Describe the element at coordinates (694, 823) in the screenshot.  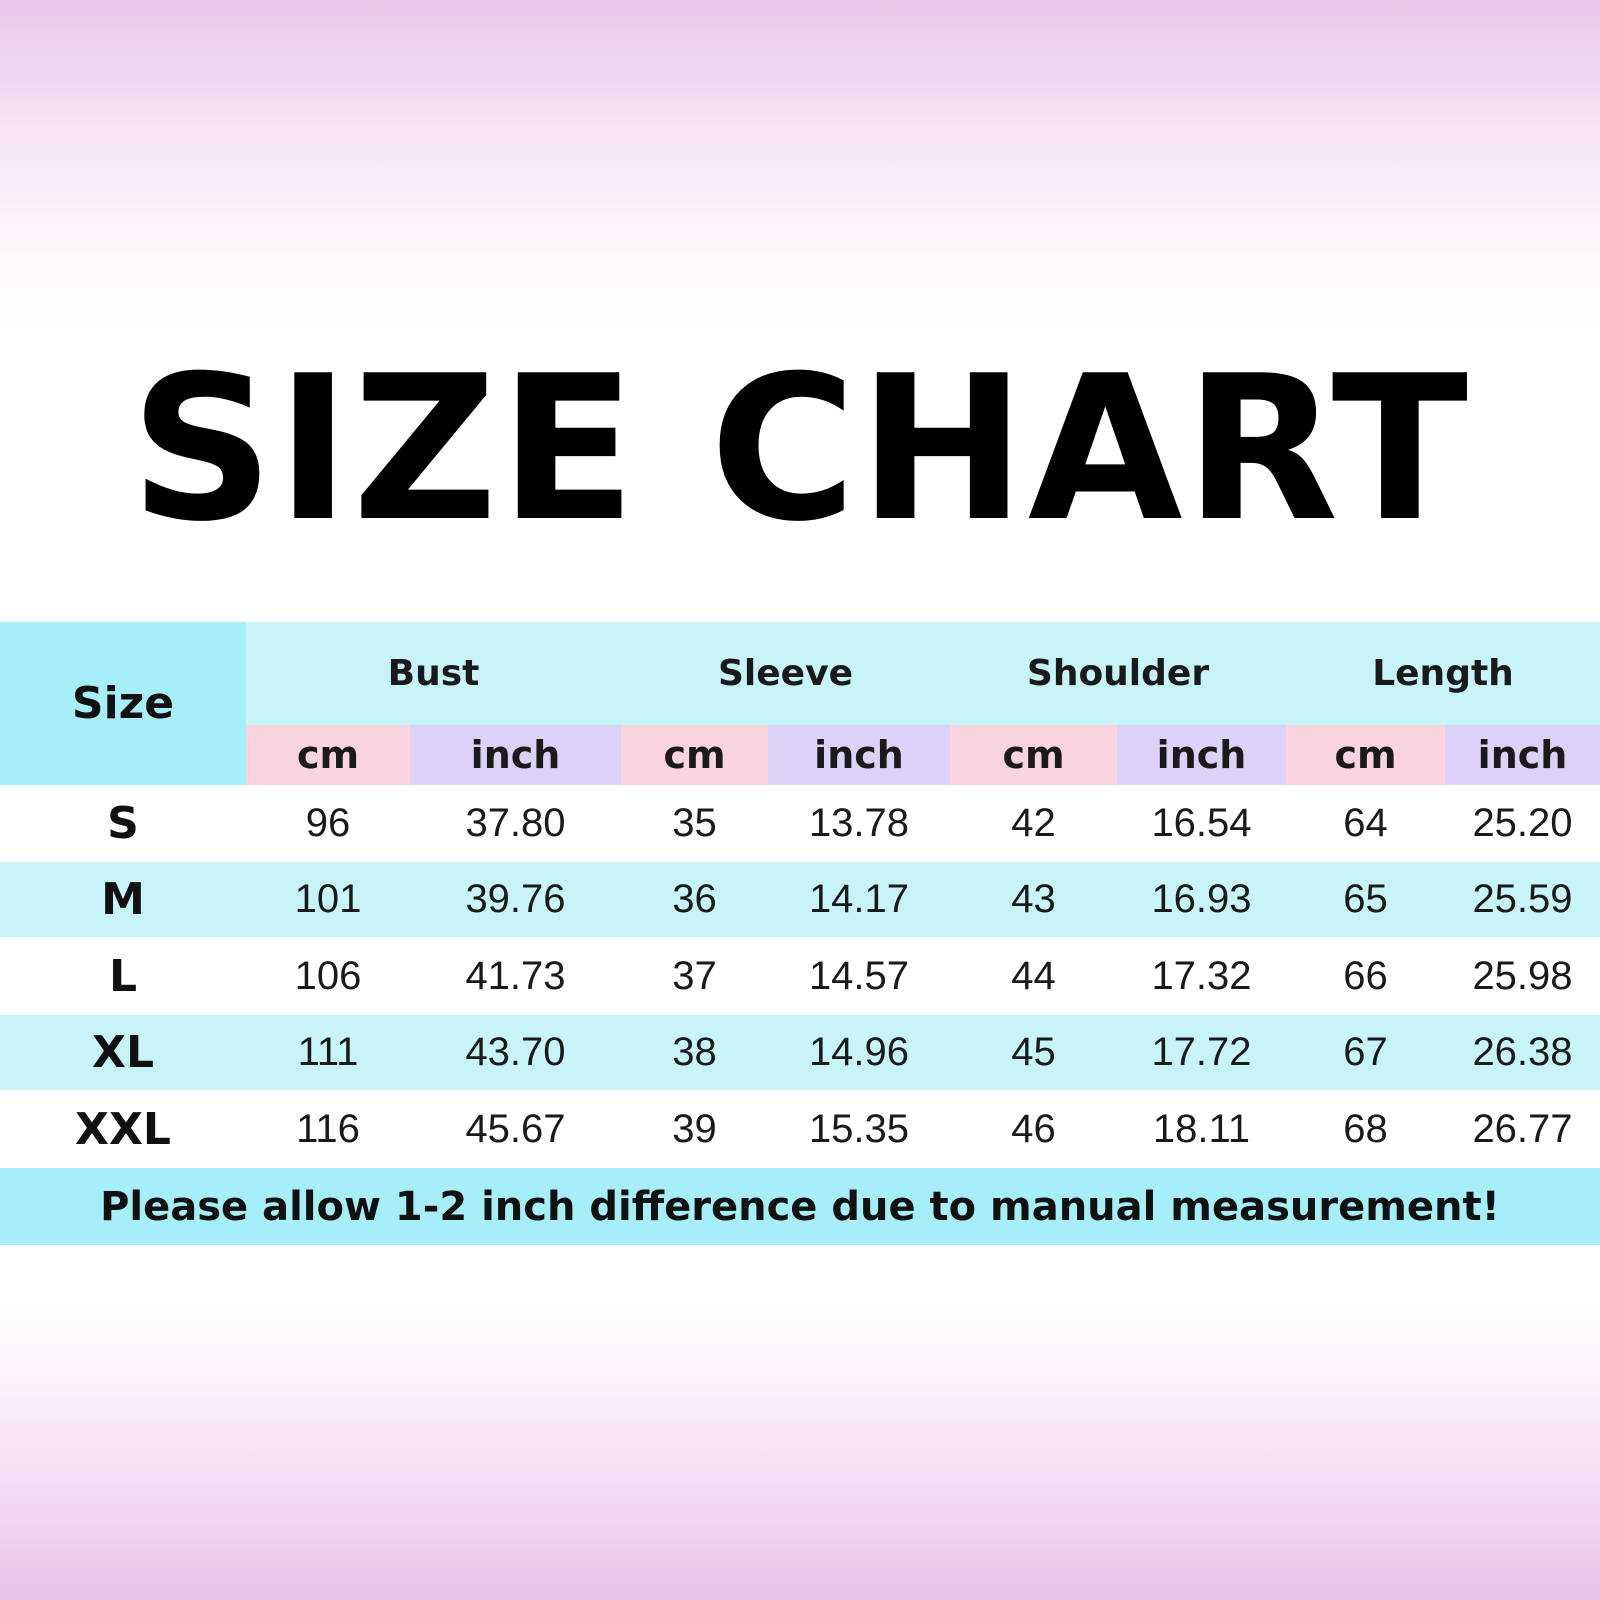
I see `measurement-cm: 35` at that location.